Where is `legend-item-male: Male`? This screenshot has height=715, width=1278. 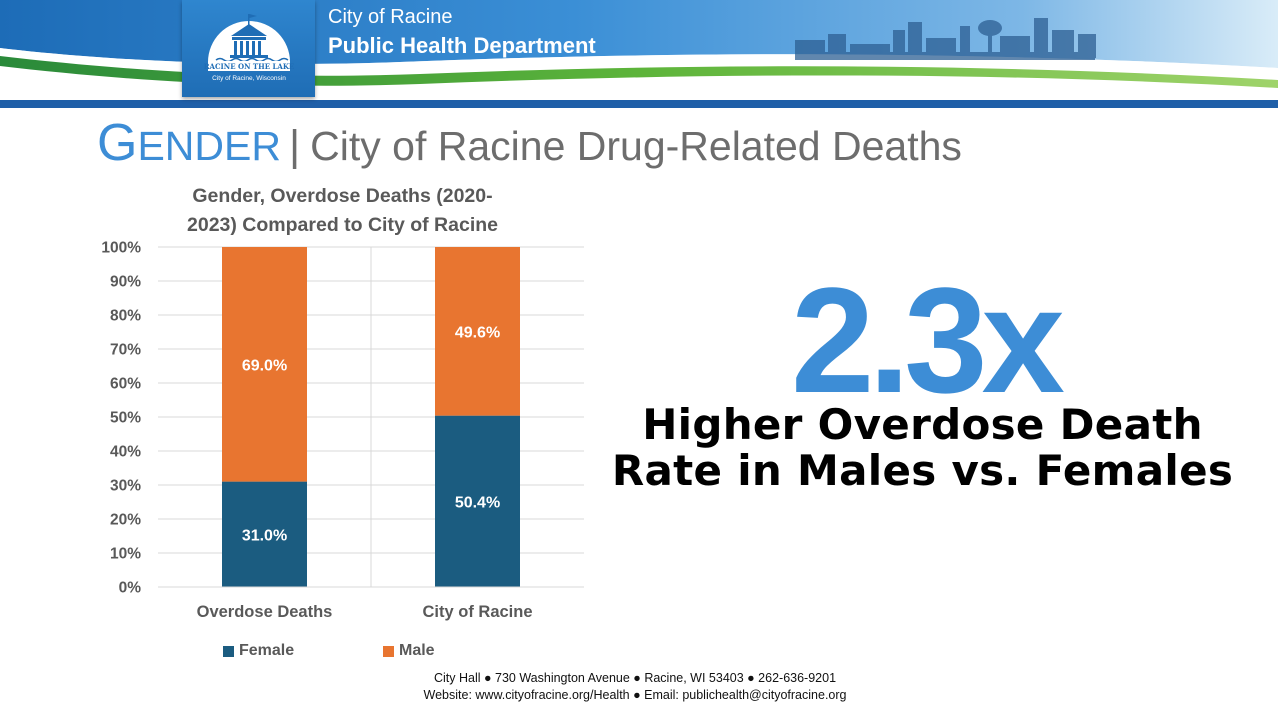
legend-item-male: Male is located at coordinates (409, 651).